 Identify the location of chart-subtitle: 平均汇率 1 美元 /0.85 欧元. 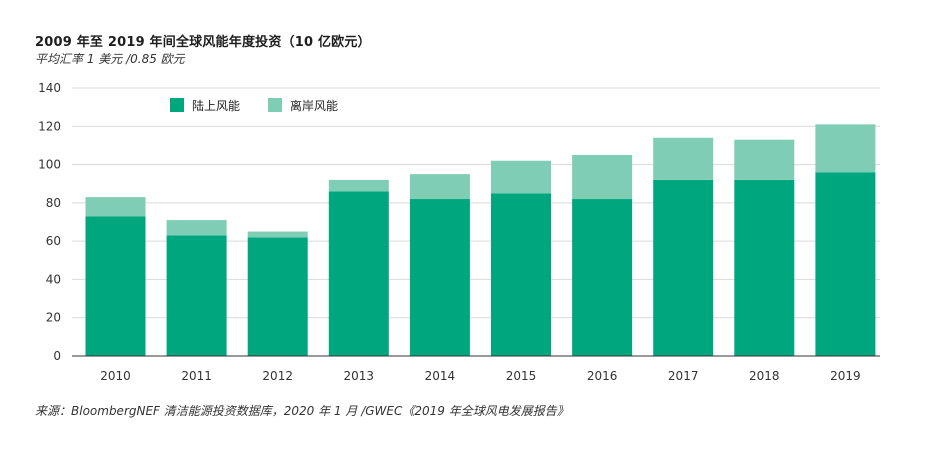
(110, 59).